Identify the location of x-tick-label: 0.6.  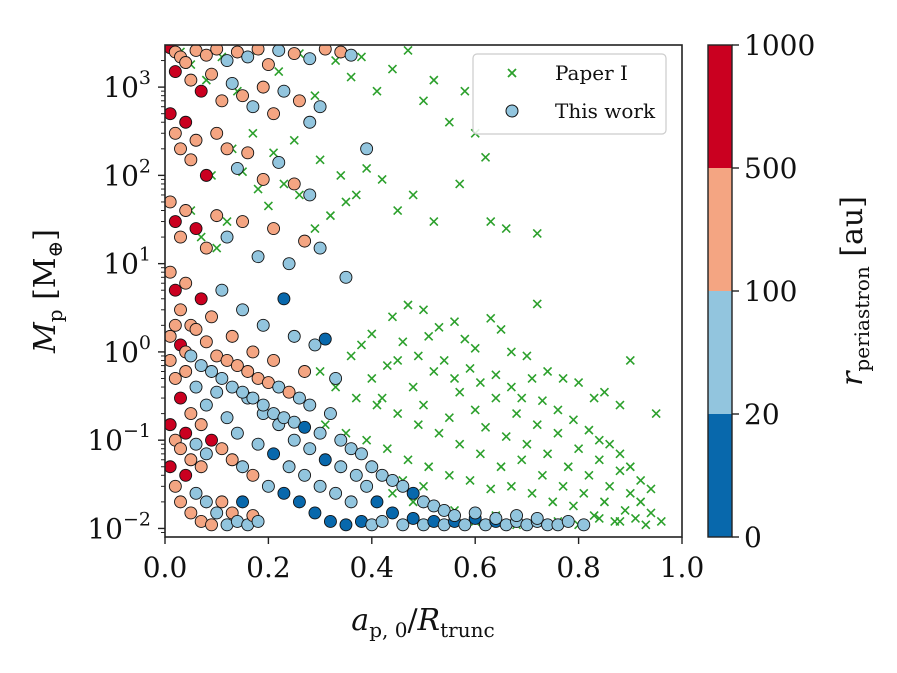
(475, 567).